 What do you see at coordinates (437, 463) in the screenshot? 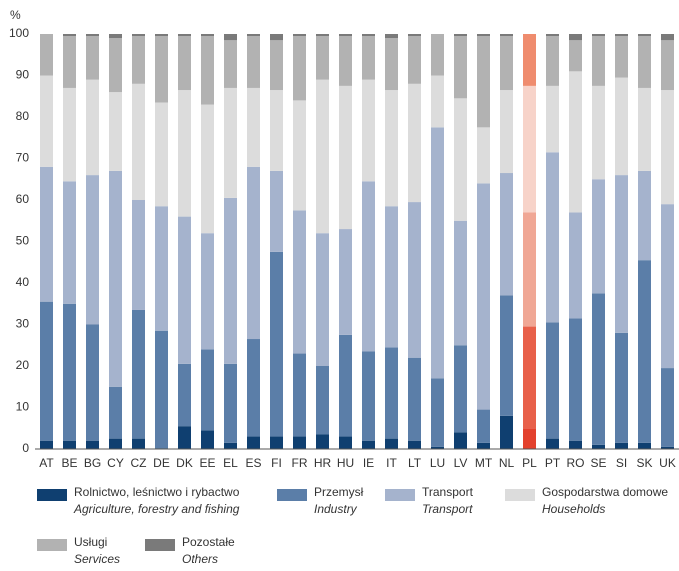
I see `x-tick-label: LU` at bounding box center [437, 463].